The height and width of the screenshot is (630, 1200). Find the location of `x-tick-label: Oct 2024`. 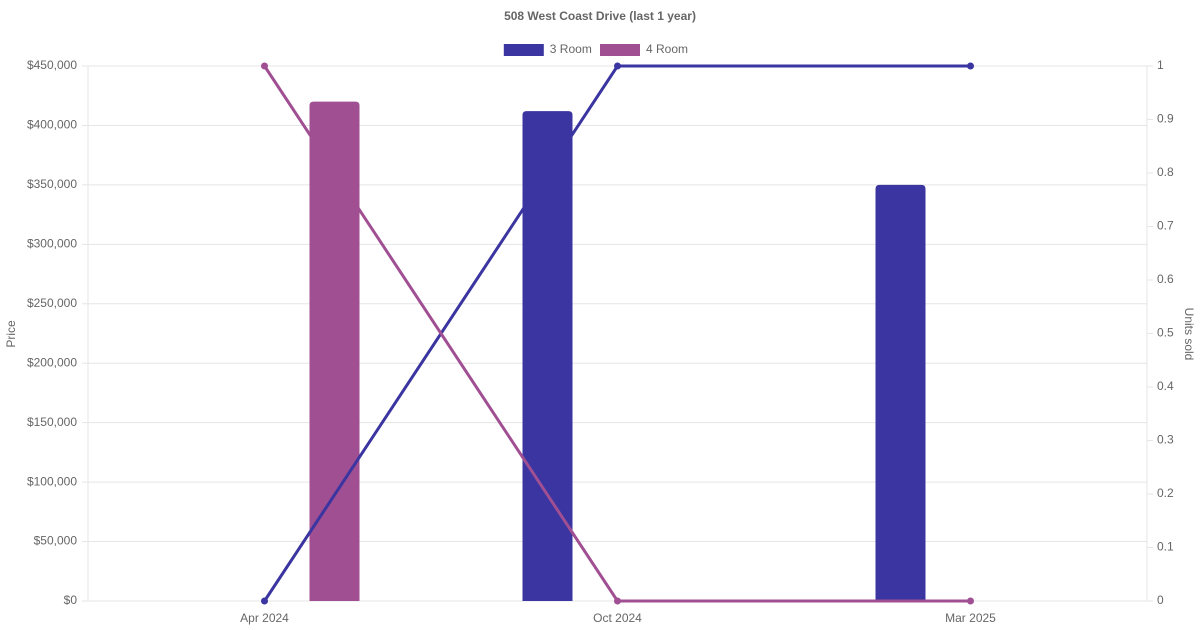

x-tick-label: Oct 2024 is located at coordinates (617, 618).